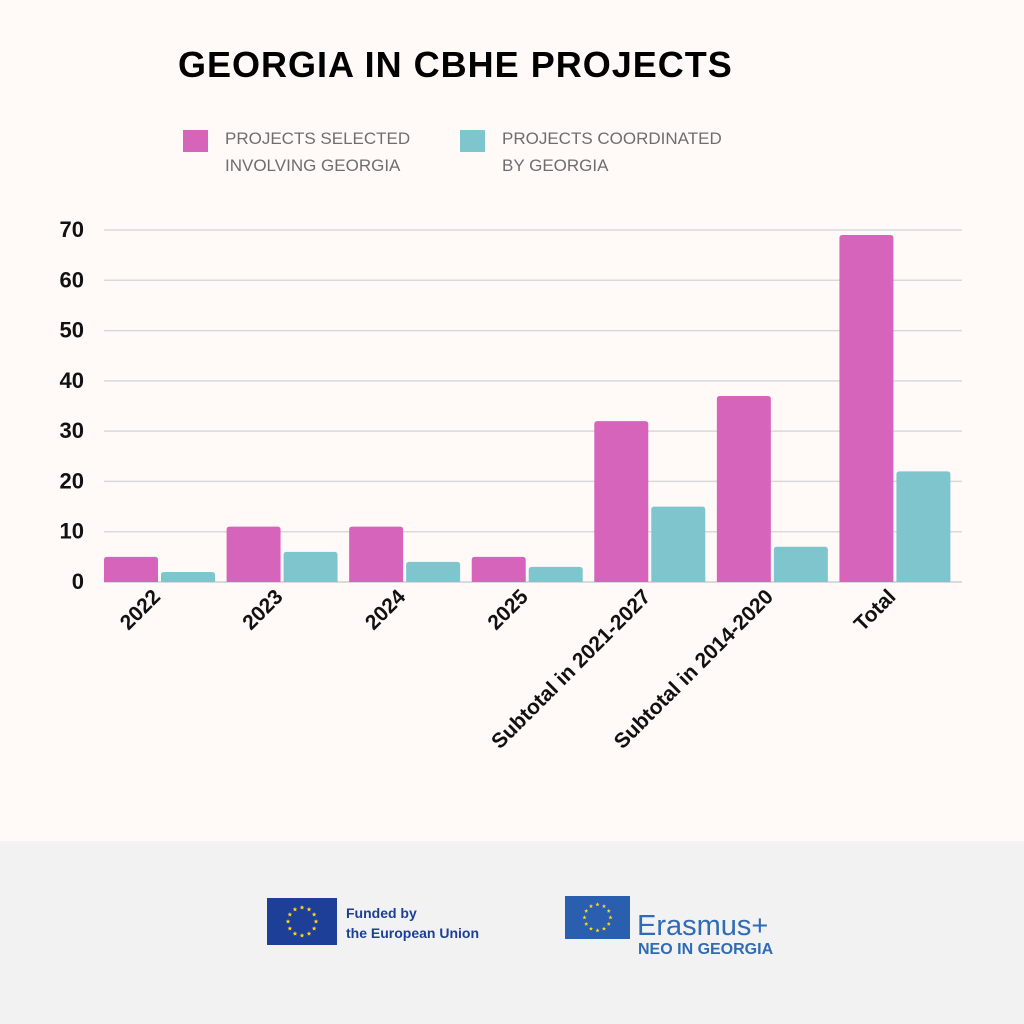 Image resolution: width=1024 pixels, height=1024 pixels. I want to click on legend-item-coordinated: PROJECTS COORDINATED BY GEORGIA, so click(591, 152).